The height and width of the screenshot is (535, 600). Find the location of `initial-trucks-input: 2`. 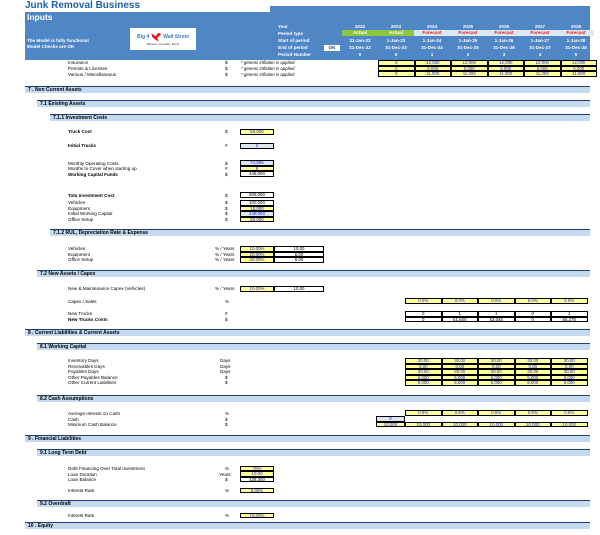

initial-trucks-input: 2 is located at coordinates (257, 146).